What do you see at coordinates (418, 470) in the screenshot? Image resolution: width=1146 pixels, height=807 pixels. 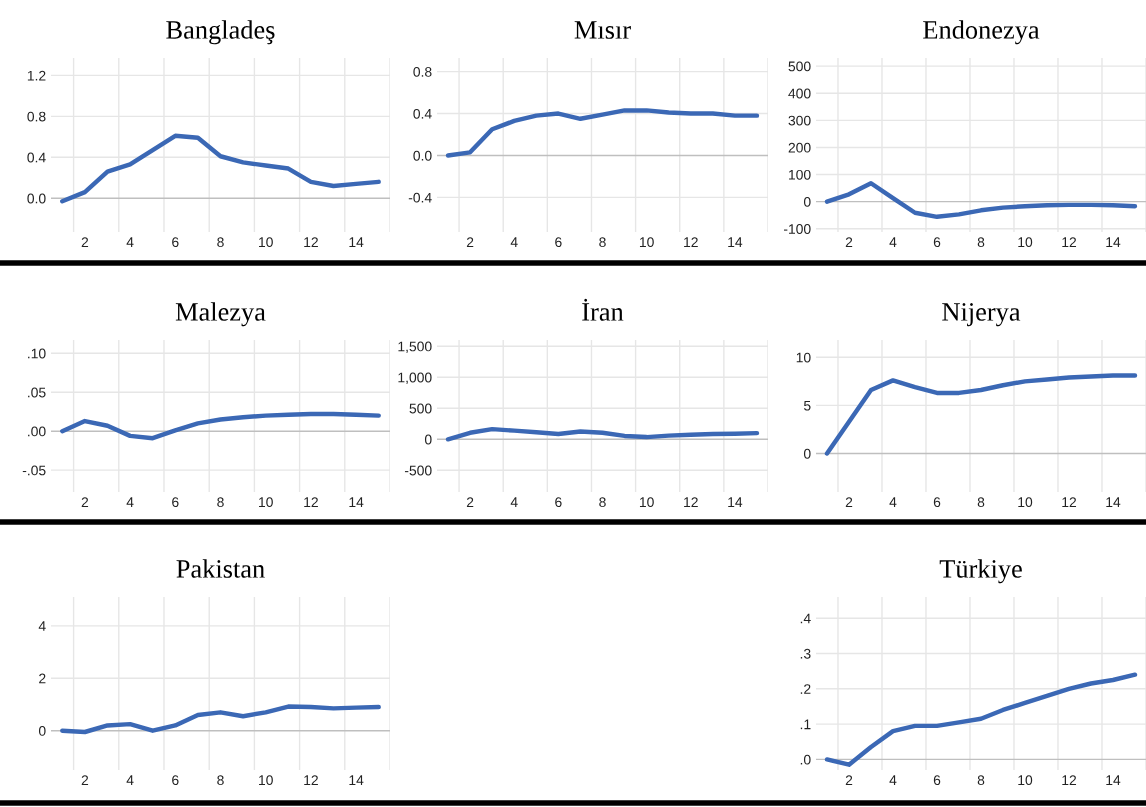 I see `y-tick-label: -500` at bounding box center [418, 470].